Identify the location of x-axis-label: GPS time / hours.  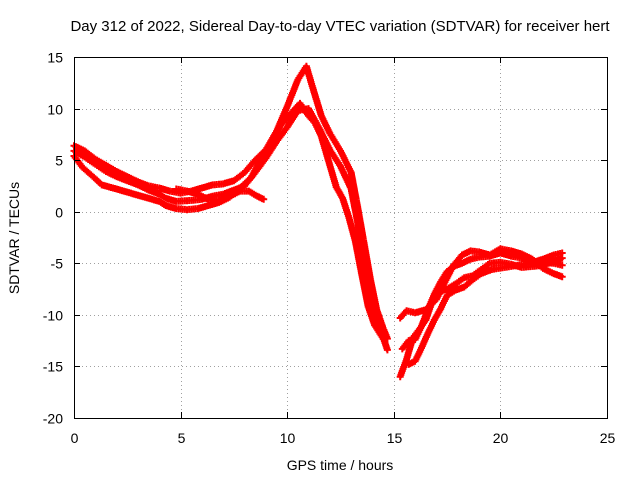
(340, 465).